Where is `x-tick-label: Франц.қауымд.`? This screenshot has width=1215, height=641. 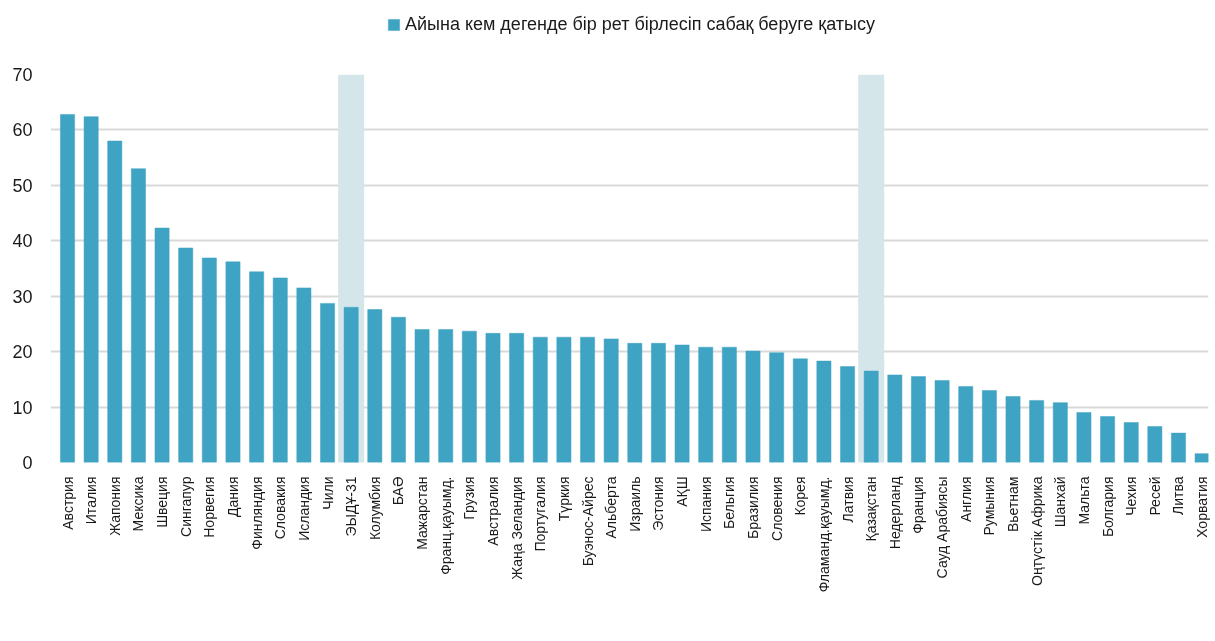 x-tick-label: Франц.қауымд. is located at coordinates (445, 525).